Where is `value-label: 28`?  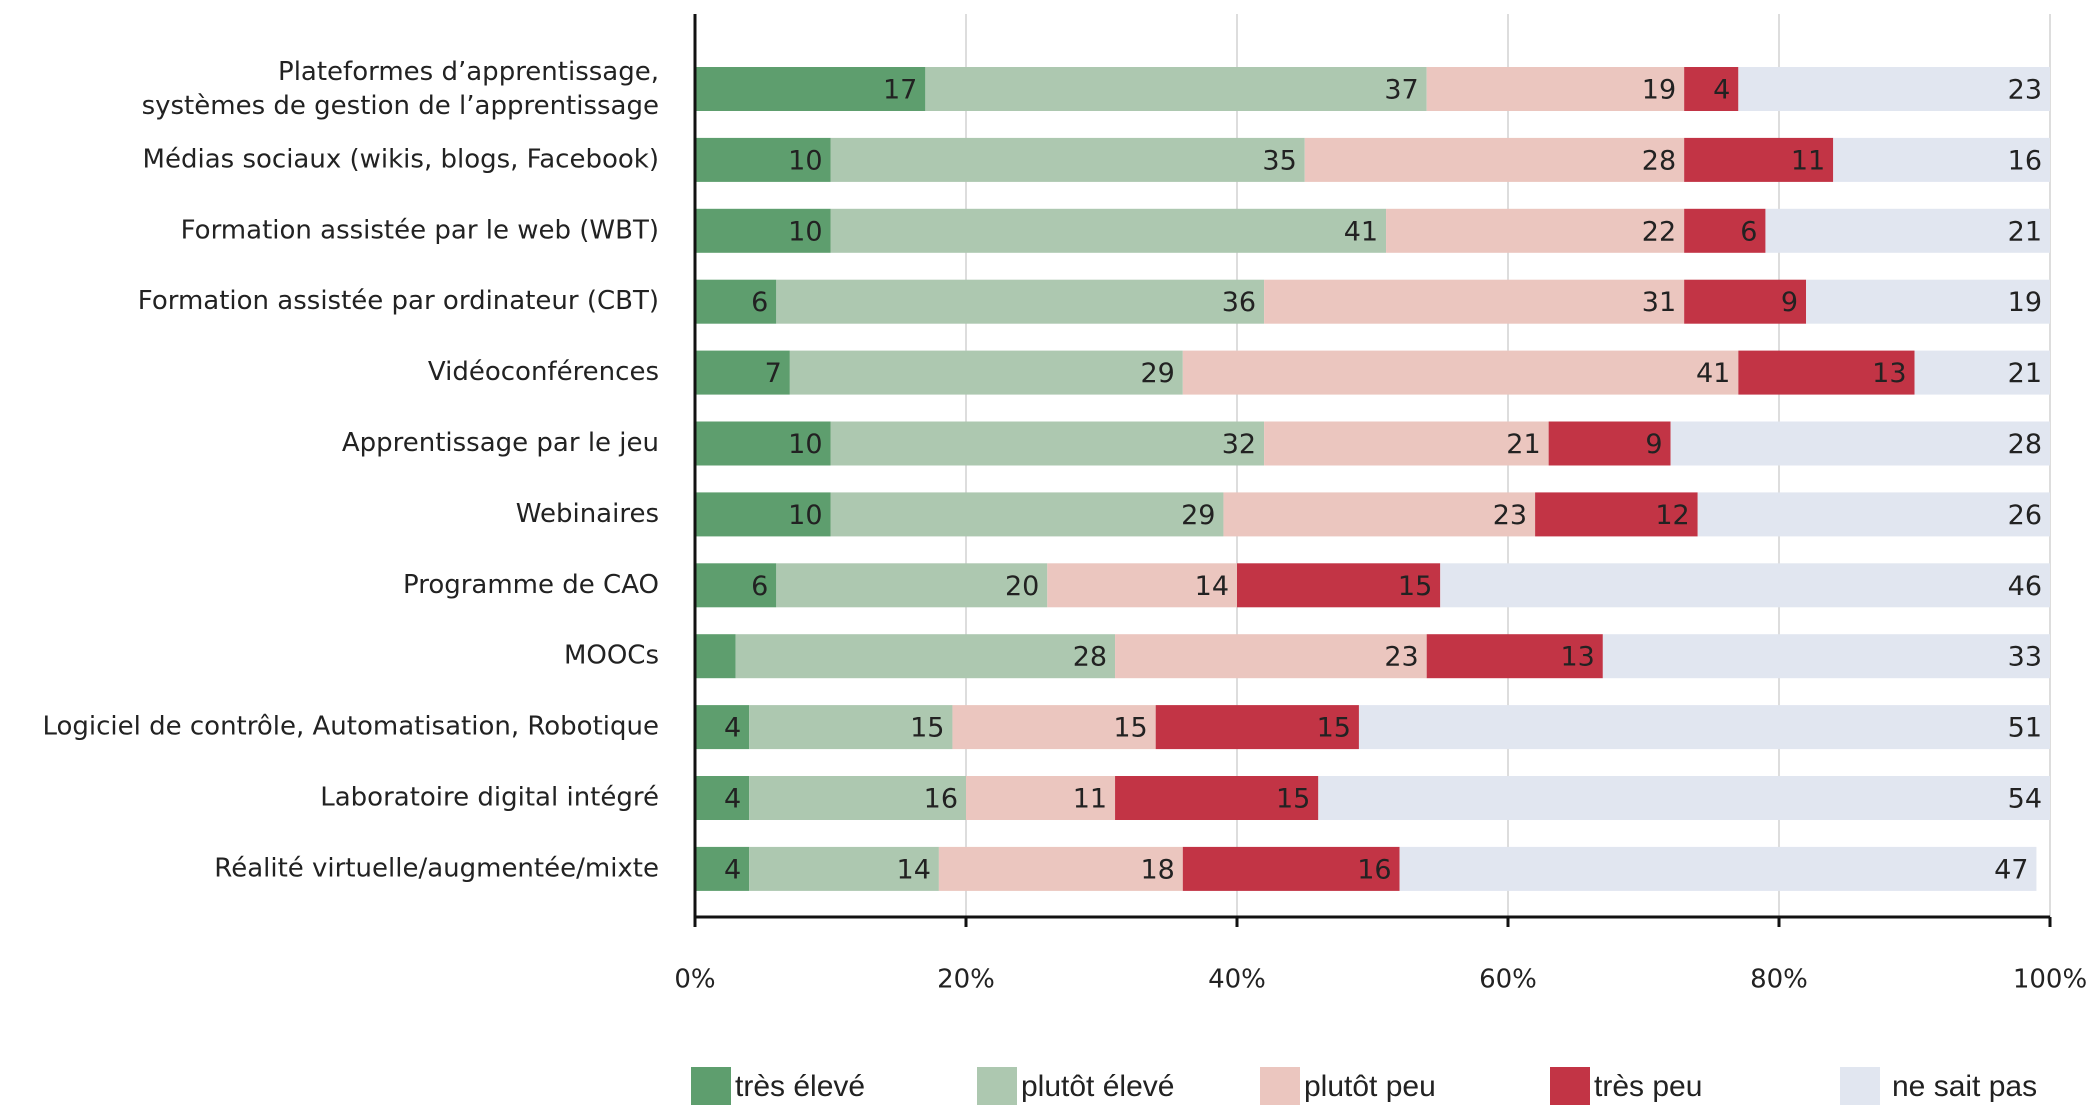 value-label: 28 is located at coordinates (2025, 444).